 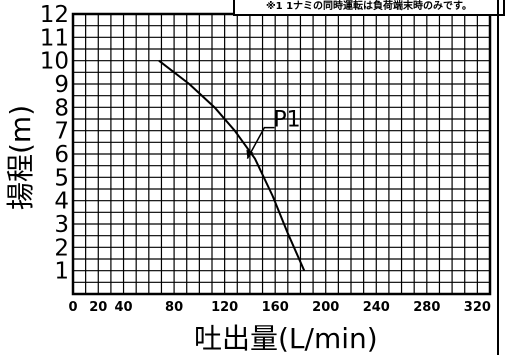 I want to click on y-tick-label: 4, so click(x=61, y=202).